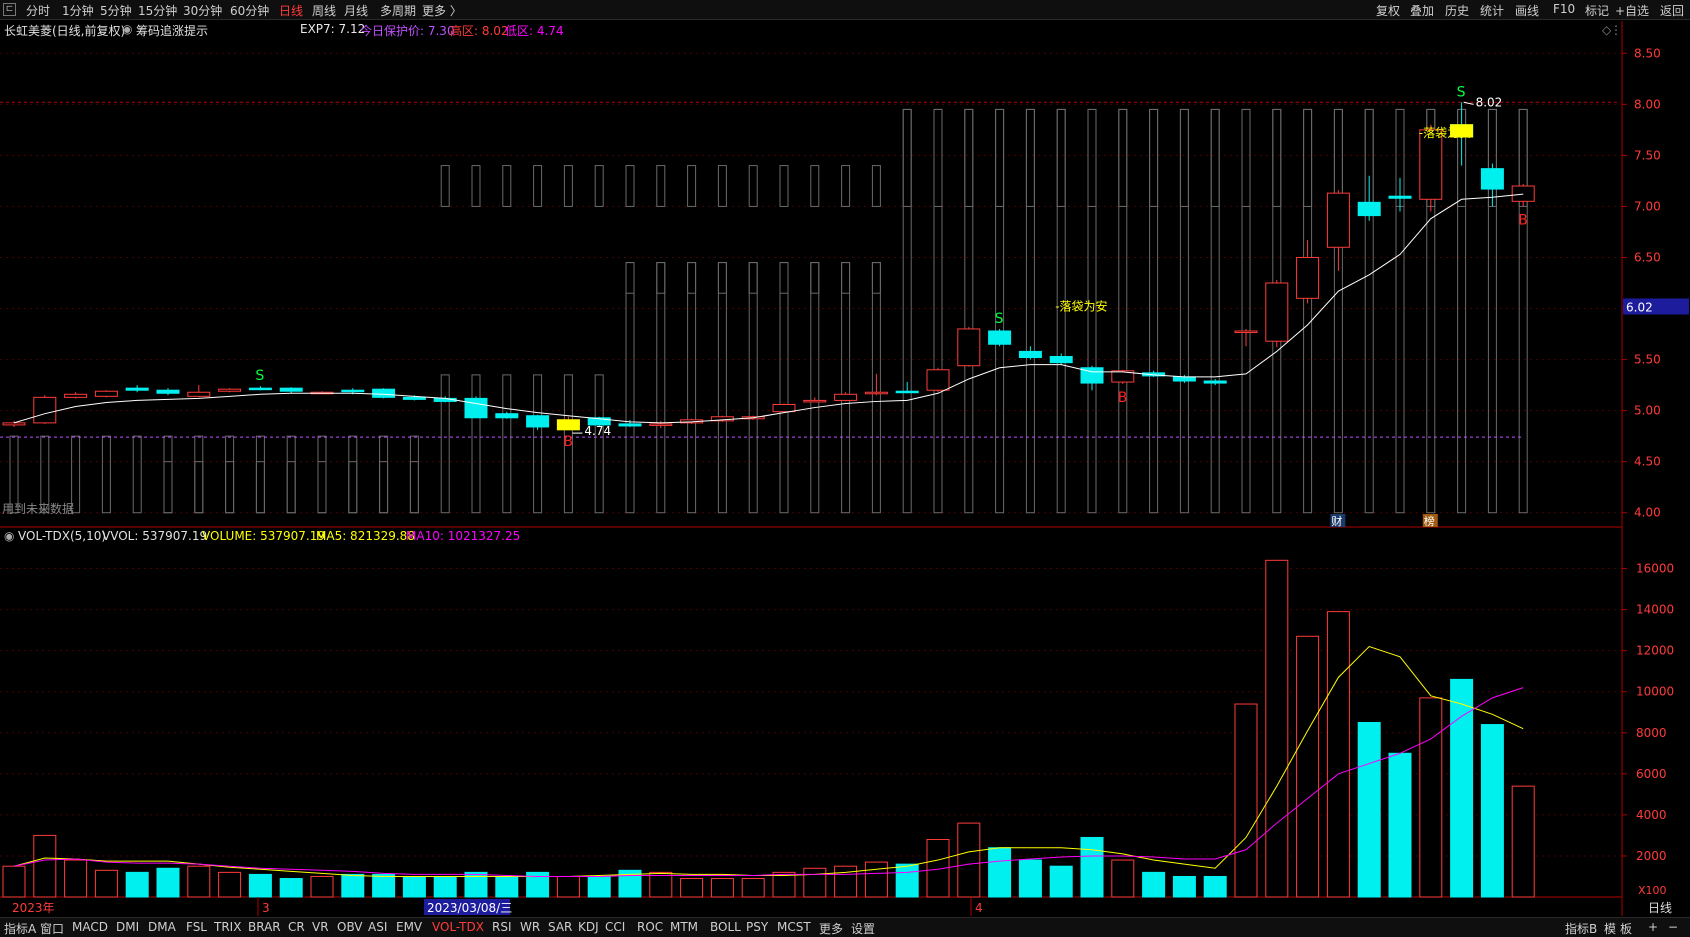  What do you see at coordinates (1673, 927) in the screenshot?
I see `bottom-right-4: −` at bounding box center [1673, 927].